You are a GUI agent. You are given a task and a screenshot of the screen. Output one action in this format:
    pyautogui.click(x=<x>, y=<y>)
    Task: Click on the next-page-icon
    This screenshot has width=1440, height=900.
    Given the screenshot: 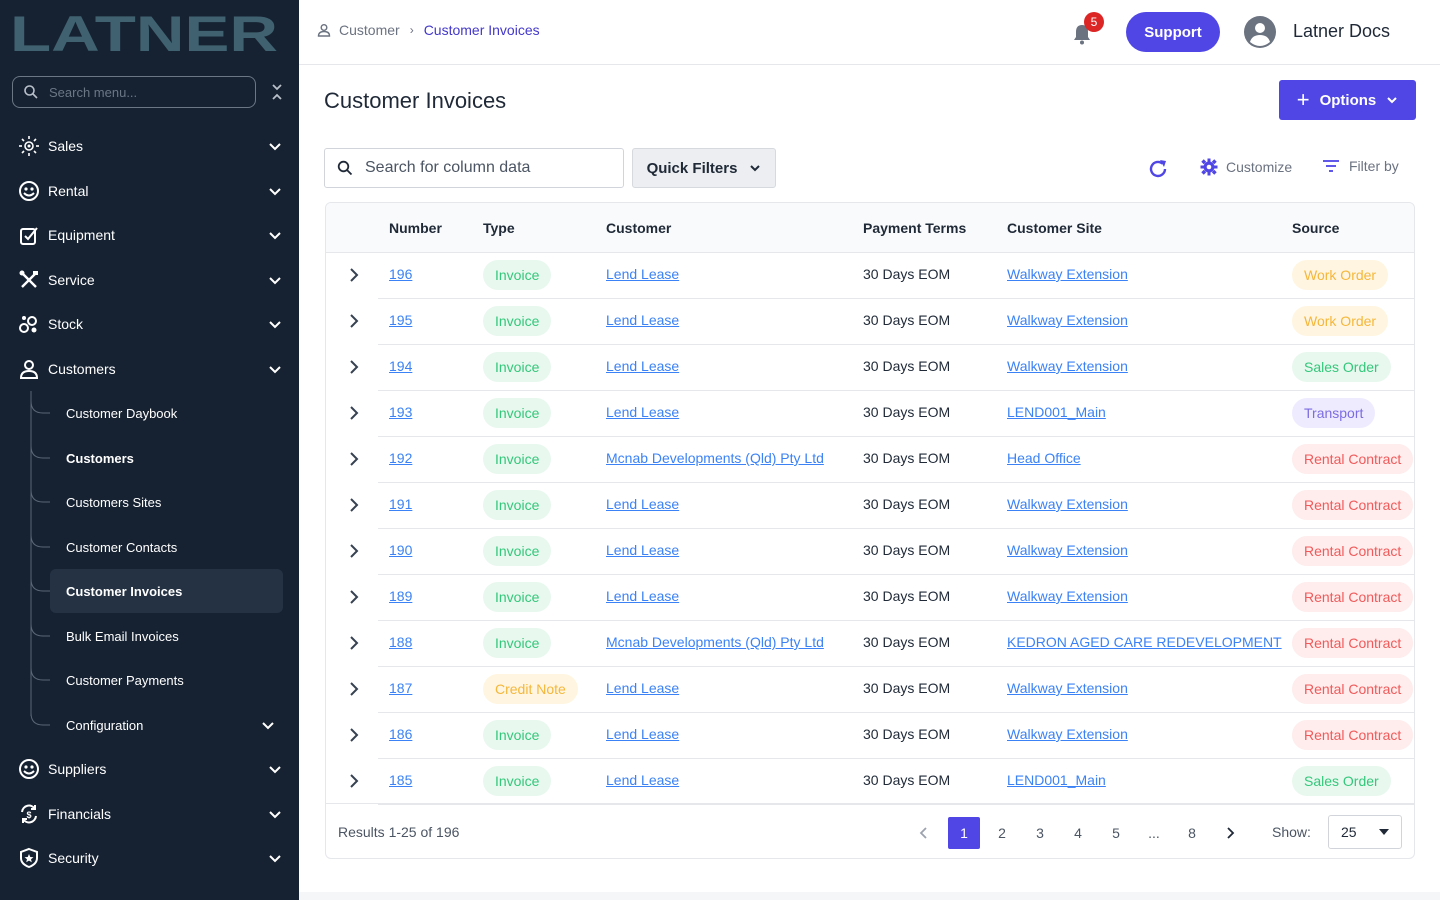 What is the action you would take?
    pyautogui.click(x=1230, y=833)
    